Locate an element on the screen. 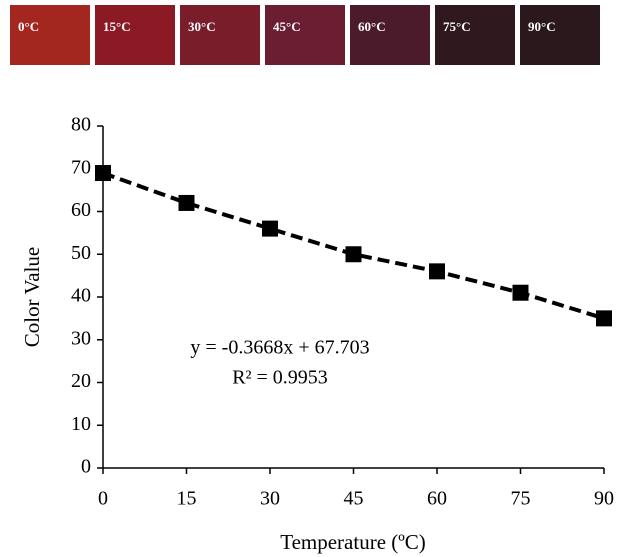 Image resolution: width=625 pixels, height=557 pixels. x-tick-label: 15 is located at coordinates (187, 499).